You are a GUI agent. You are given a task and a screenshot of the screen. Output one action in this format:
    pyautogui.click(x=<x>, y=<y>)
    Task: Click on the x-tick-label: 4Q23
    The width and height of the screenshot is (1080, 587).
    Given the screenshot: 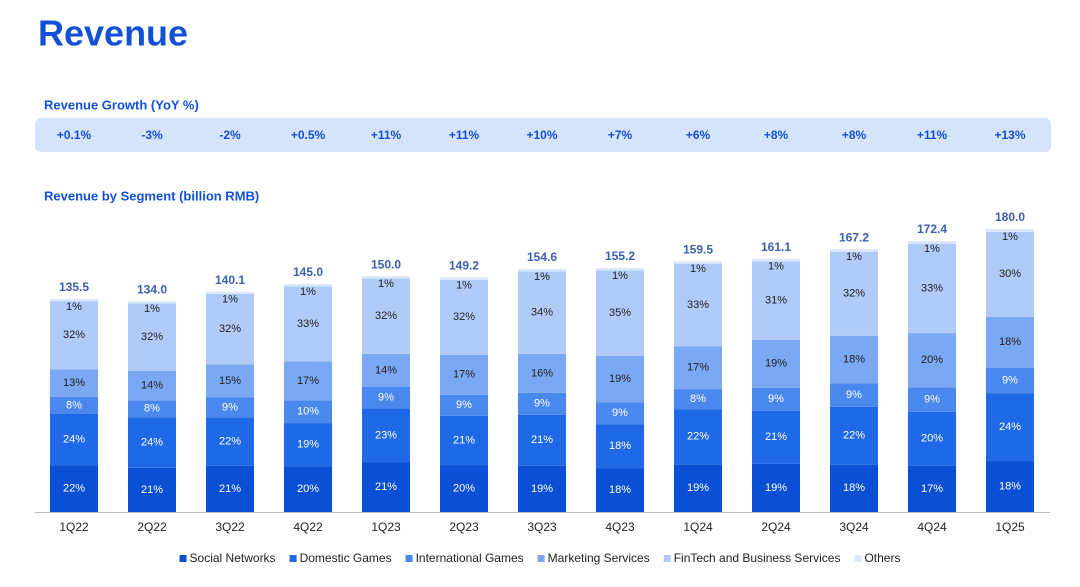 What is the action you would take?
    pyautogui.click(x=620, y=527)
    